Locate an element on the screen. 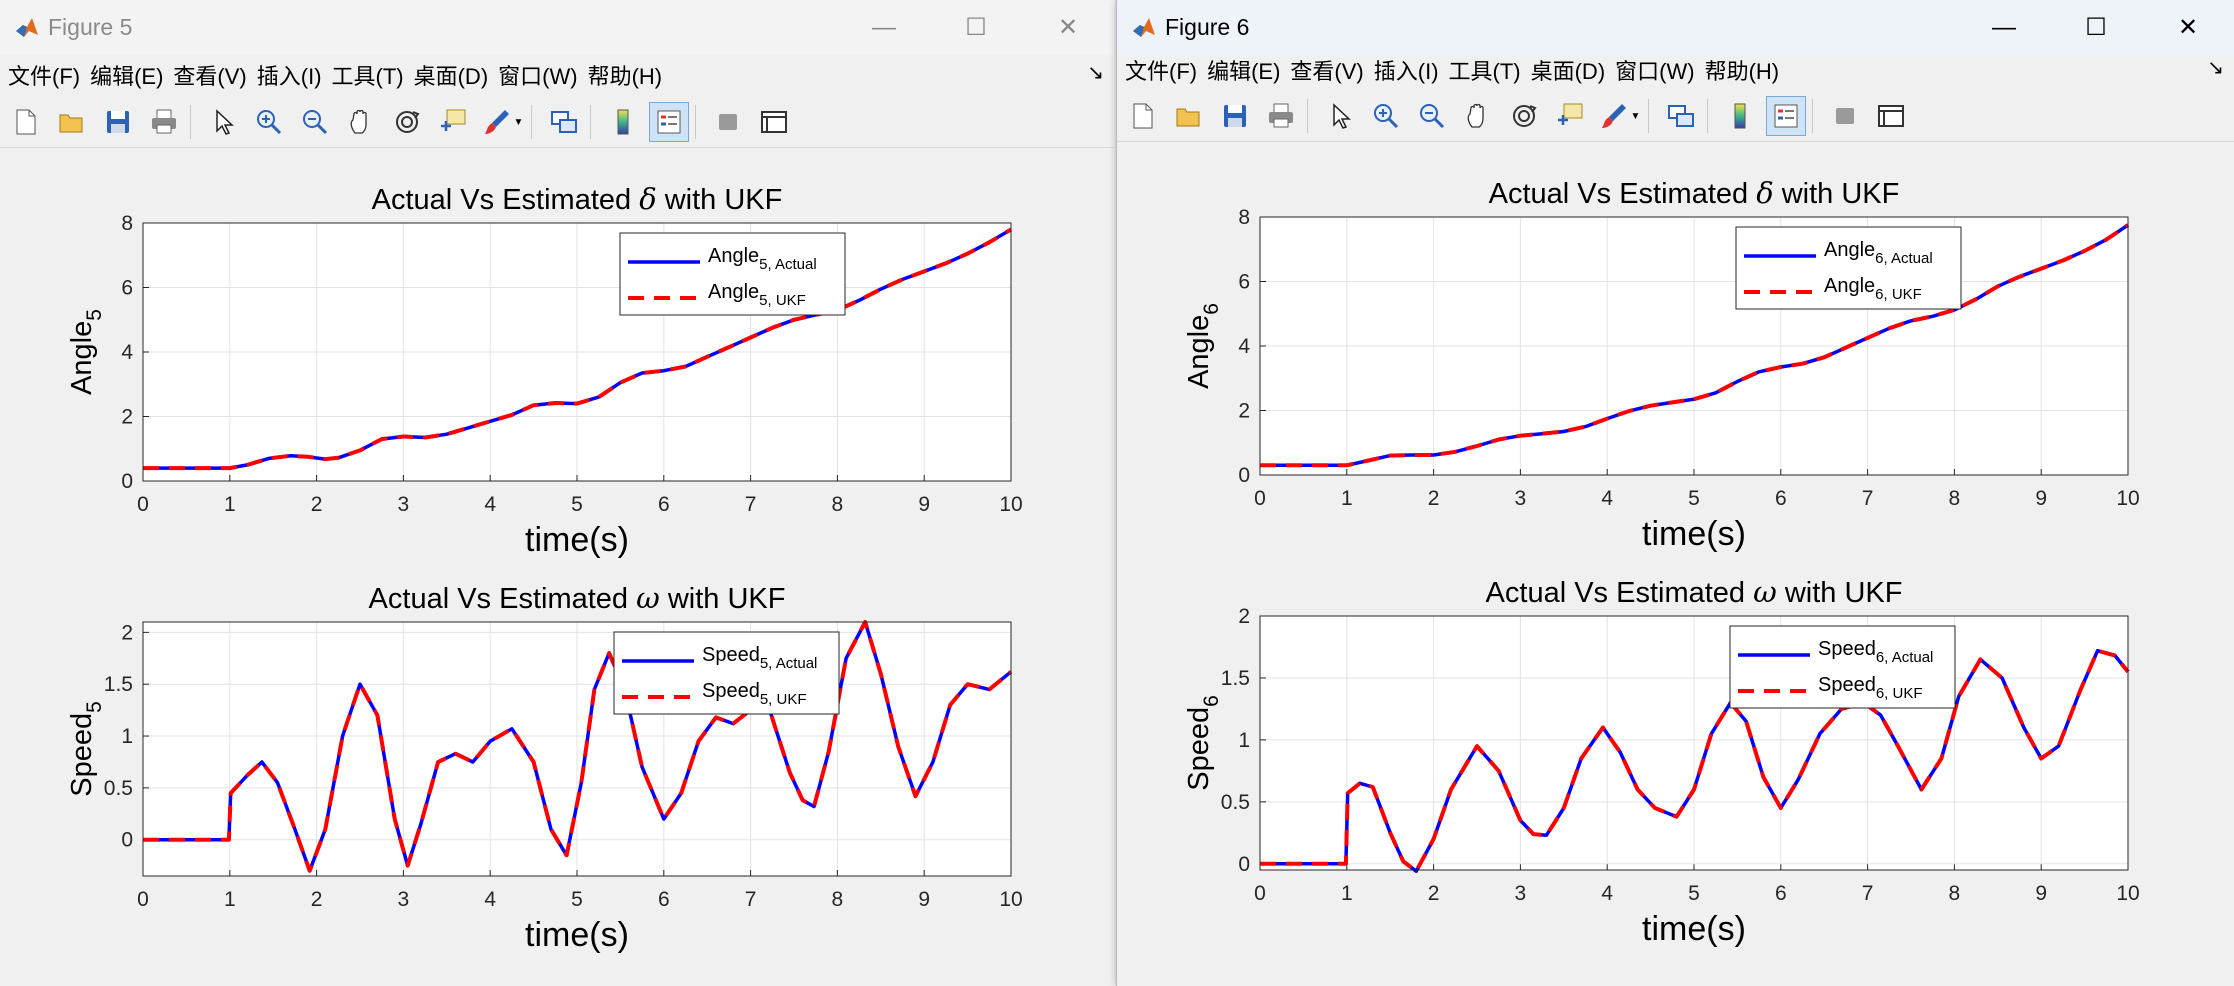 This screenshot has width=2234, height=986. plot-title: Actual Vs Estimated δ with UKF is located at coordinates (1694, 193).